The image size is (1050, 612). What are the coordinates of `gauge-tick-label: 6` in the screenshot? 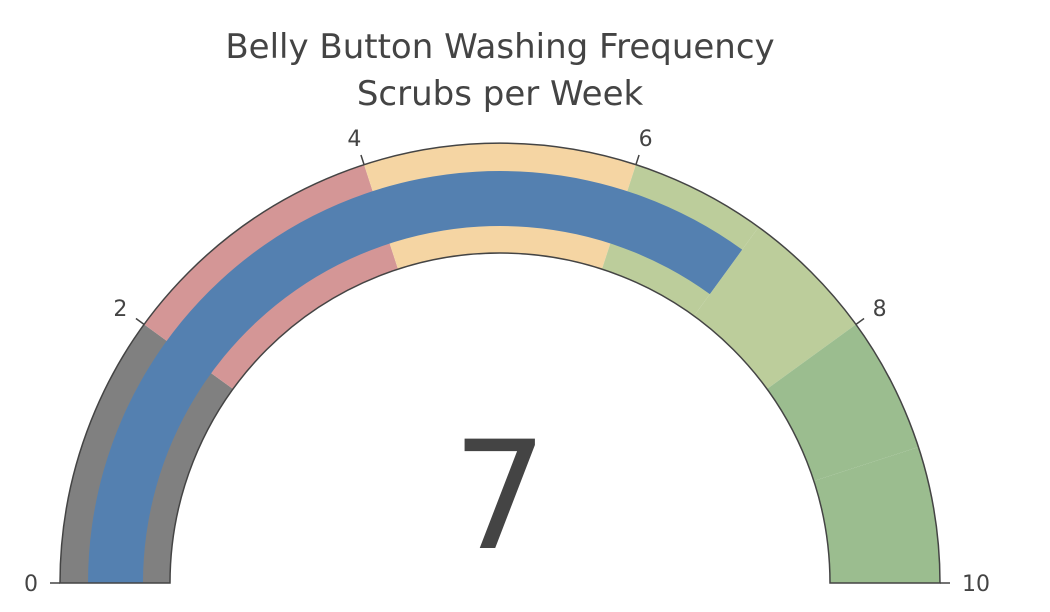 It's located at (646, 139).